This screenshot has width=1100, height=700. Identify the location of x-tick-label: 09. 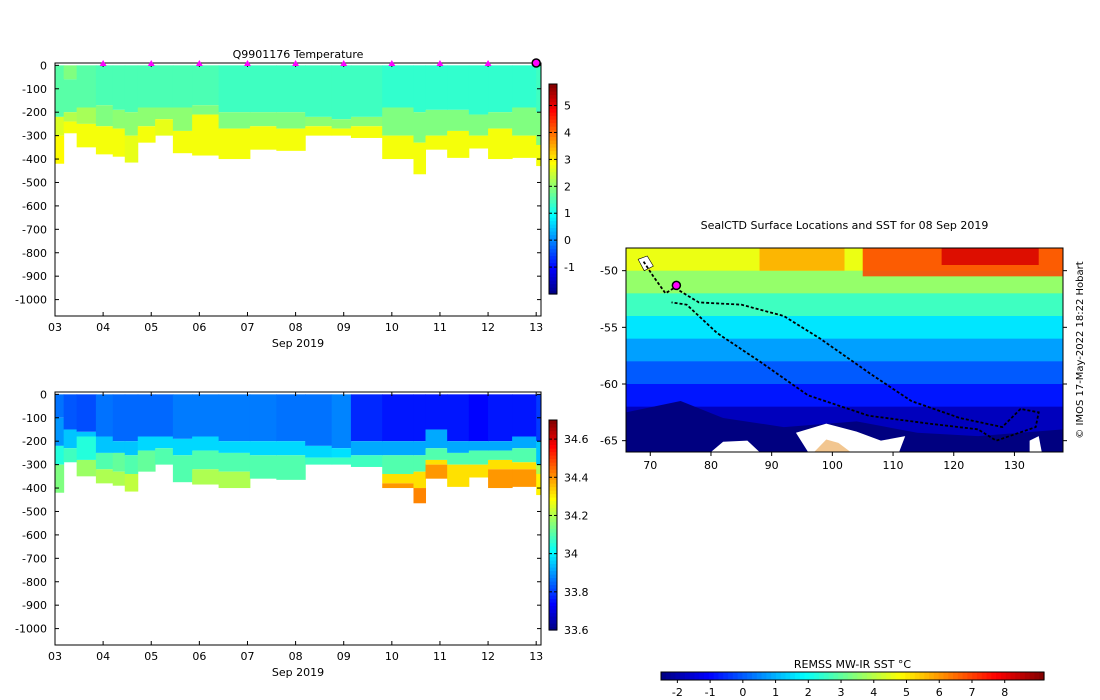
(344, 327).